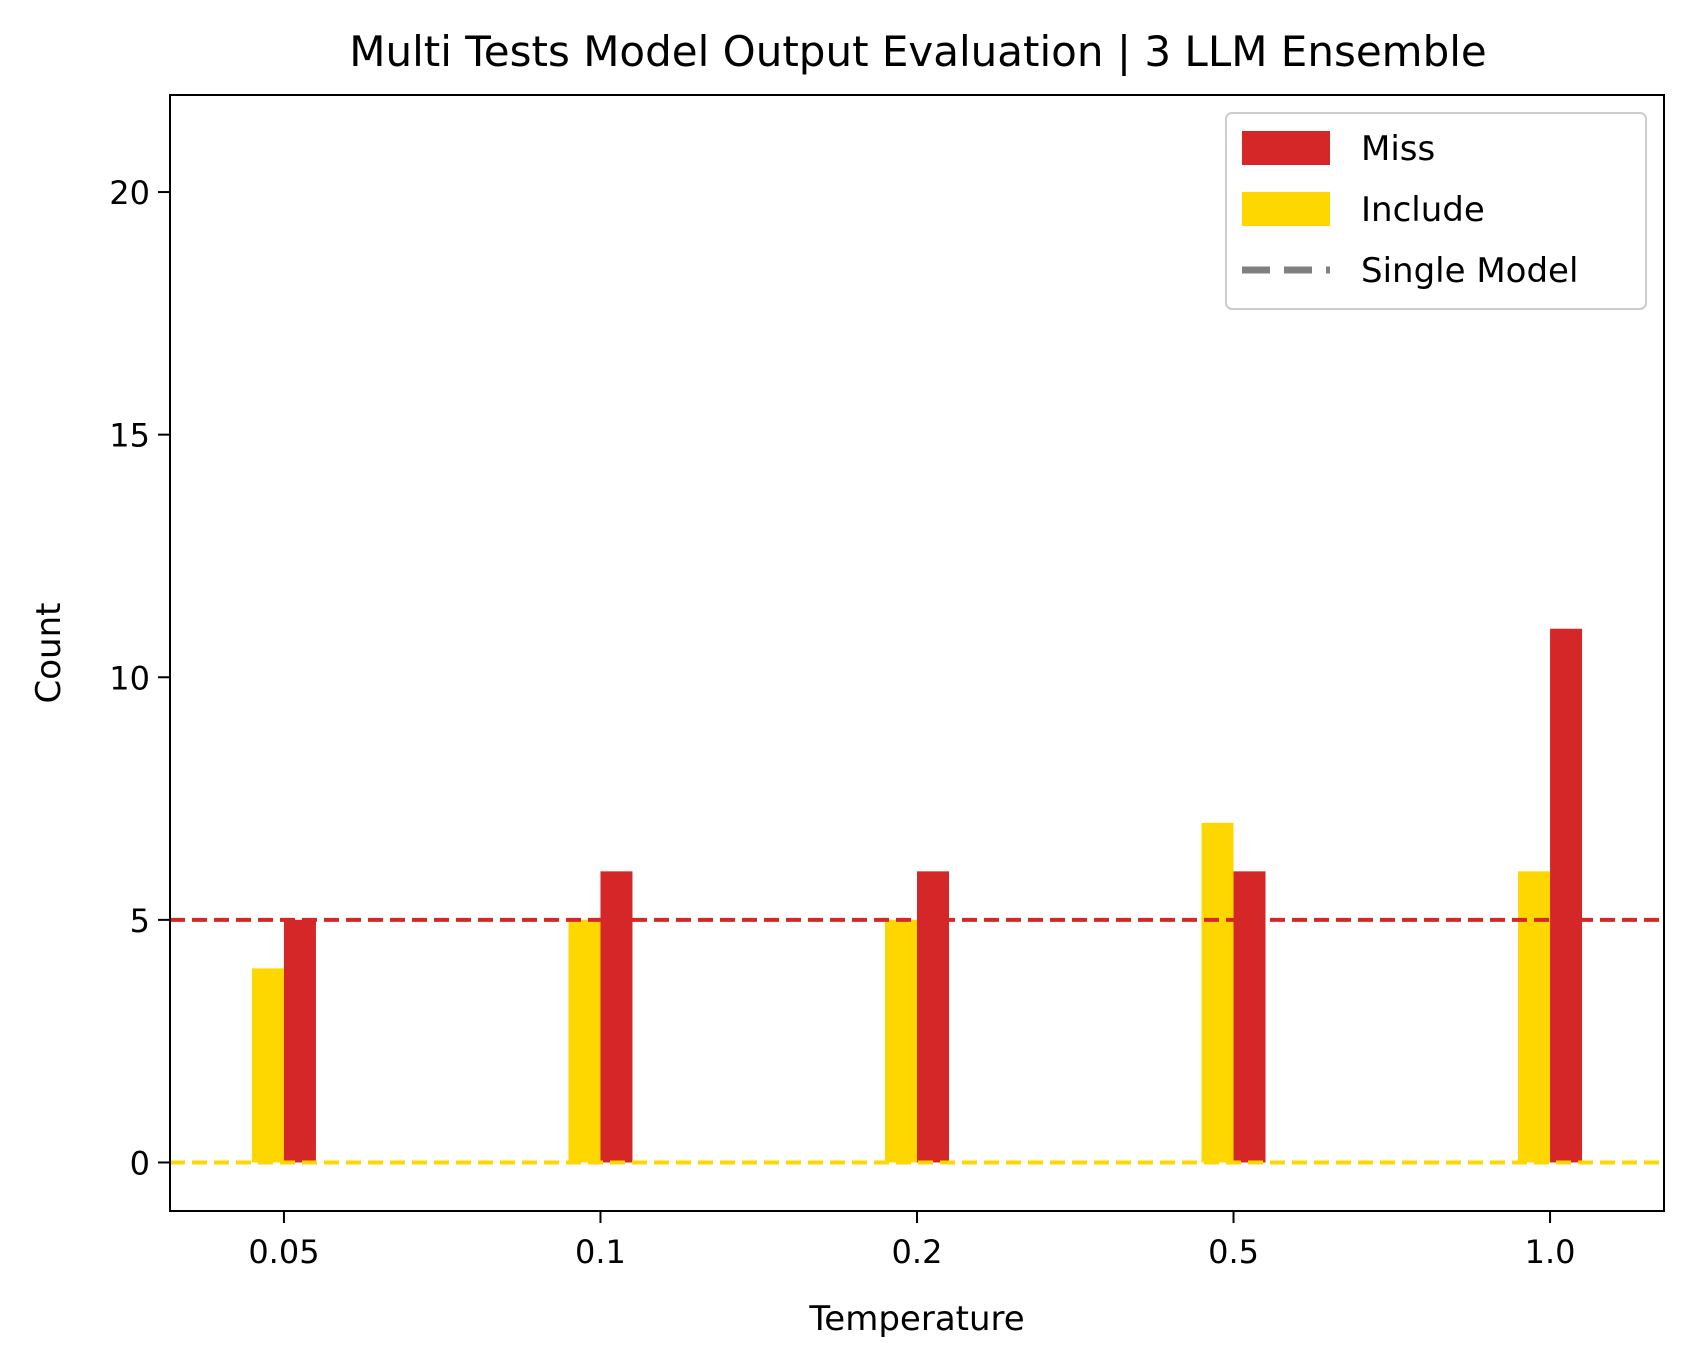 The width and height of the screenshot is (1686, 1357). What do you see at coordinates (1469, 271) in the screenshot?
I see `legend-label-single-model: Single Model` at bounding box center [1469, 271].